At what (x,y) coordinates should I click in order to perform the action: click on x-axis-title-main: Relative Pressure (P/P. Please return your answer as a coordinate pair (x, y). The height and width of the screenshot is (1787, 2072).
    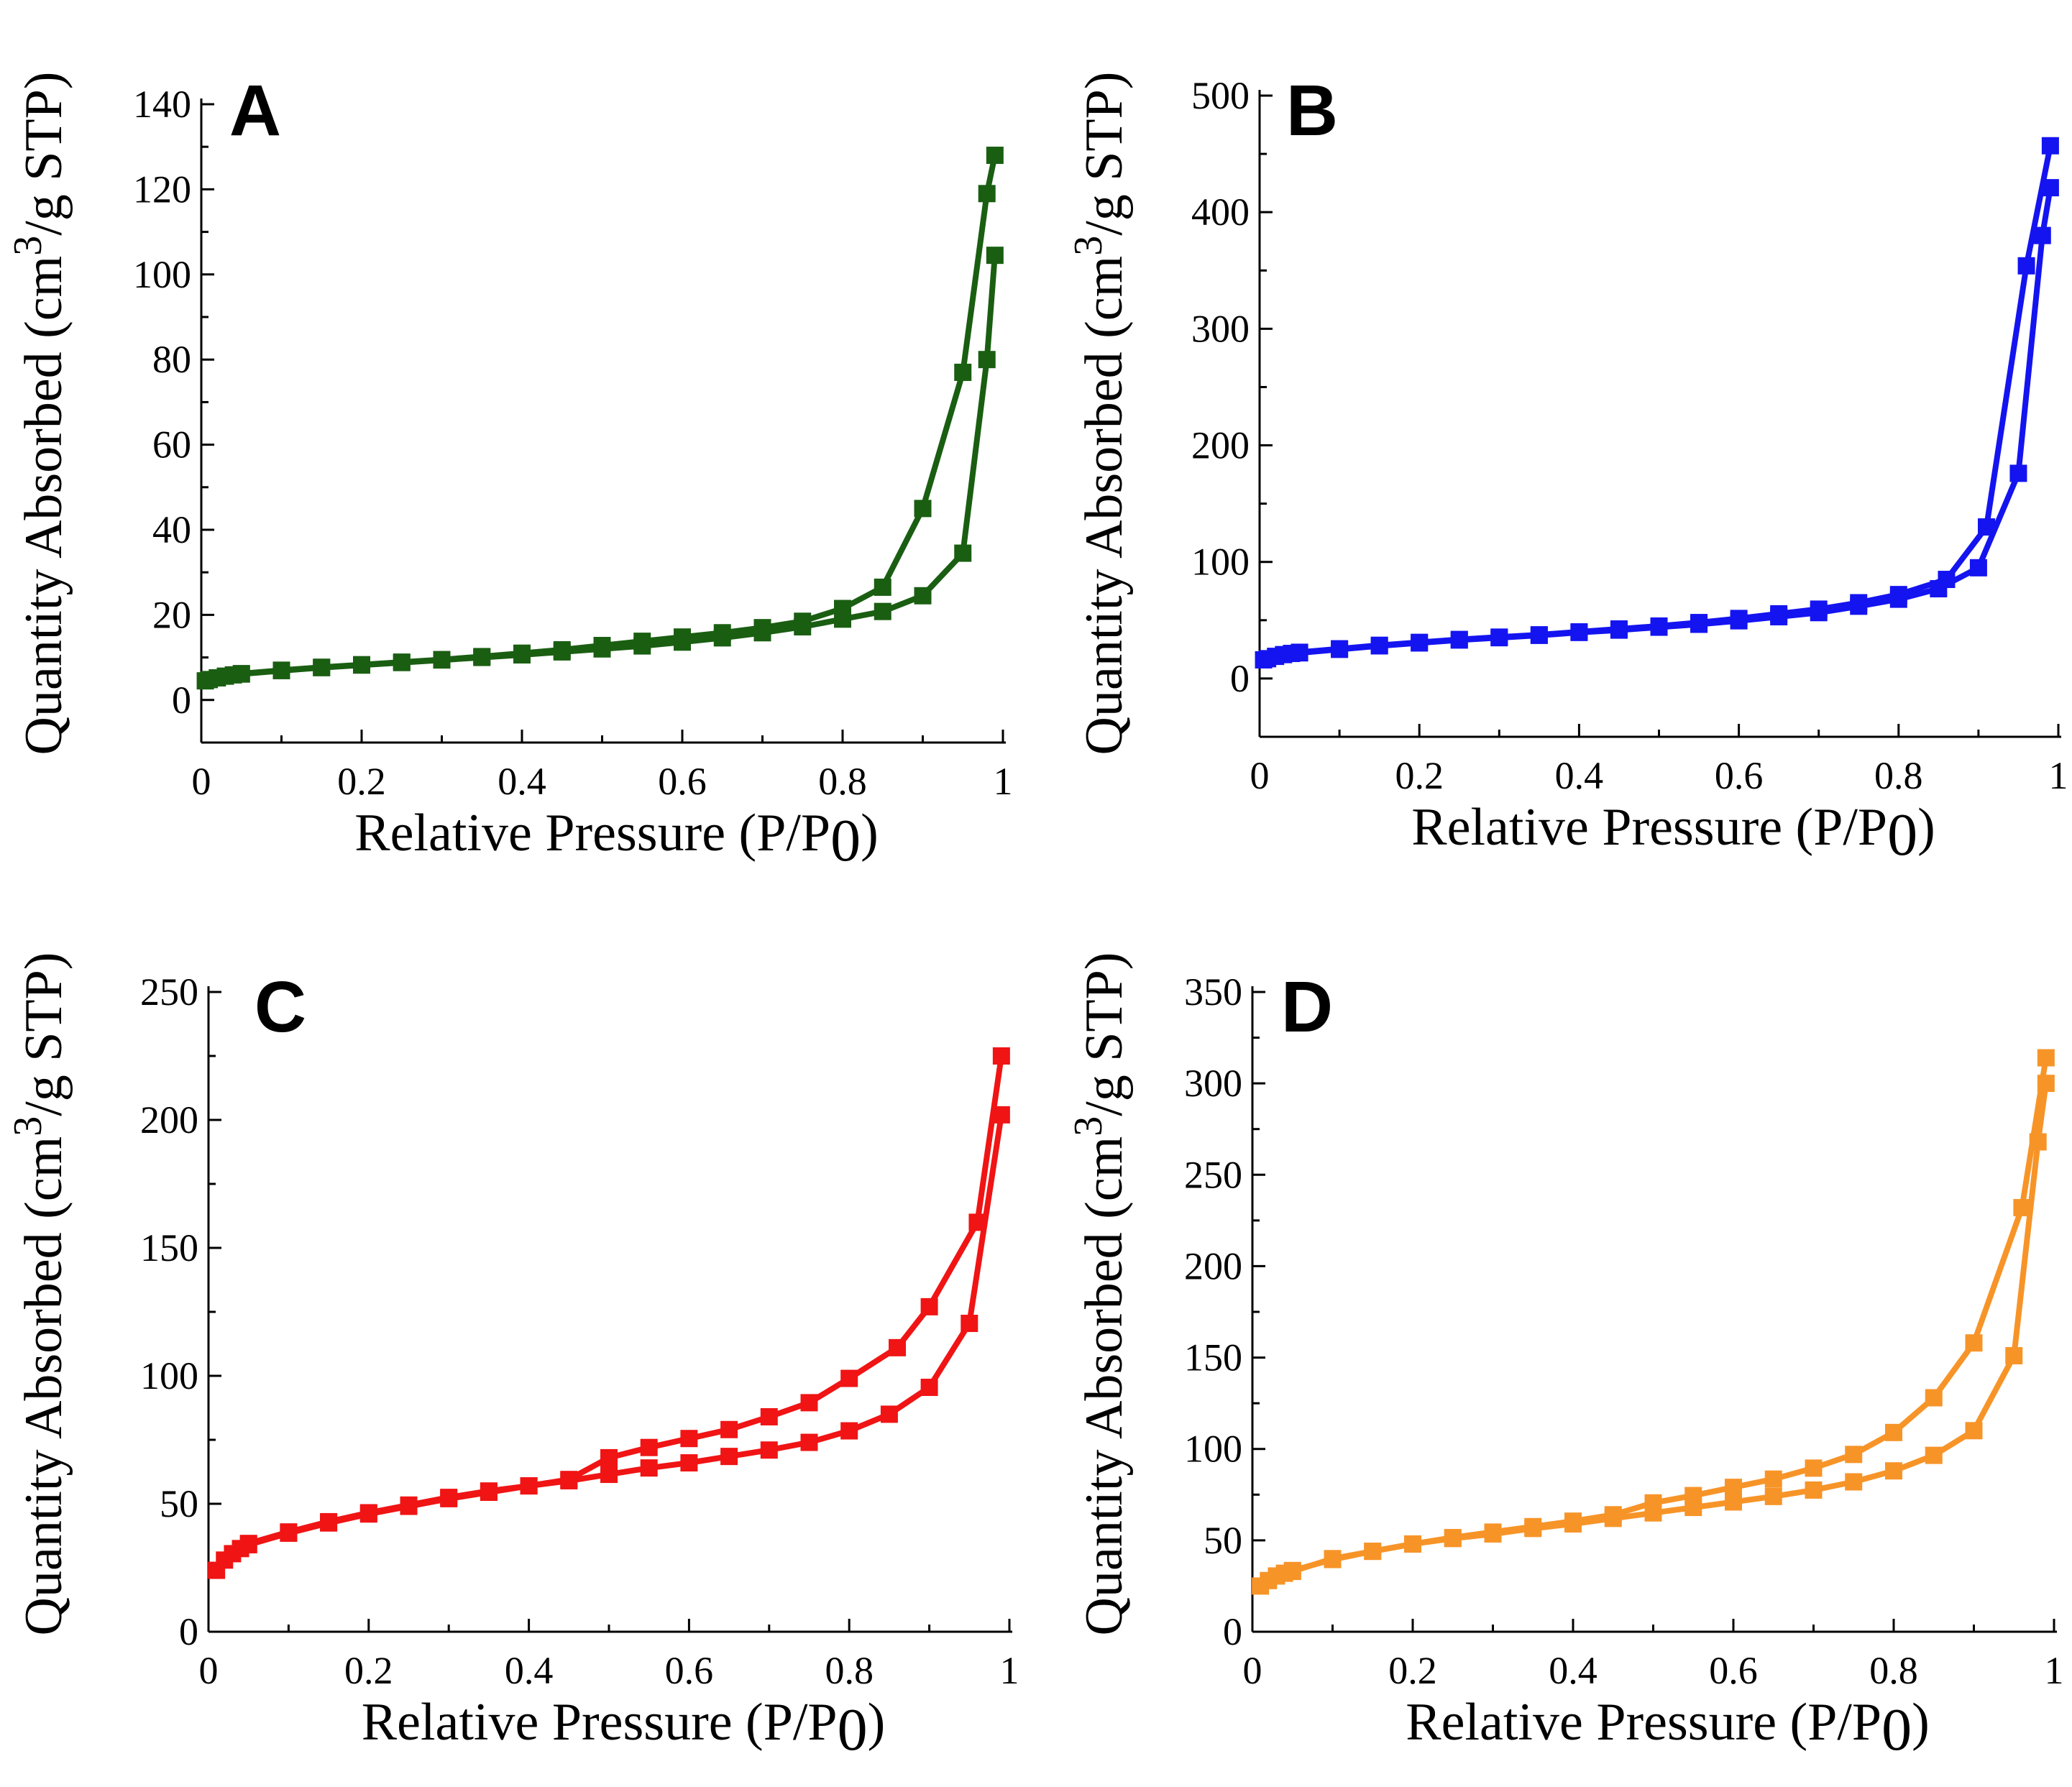
    Looking at the image, I should click on (600, 1723).